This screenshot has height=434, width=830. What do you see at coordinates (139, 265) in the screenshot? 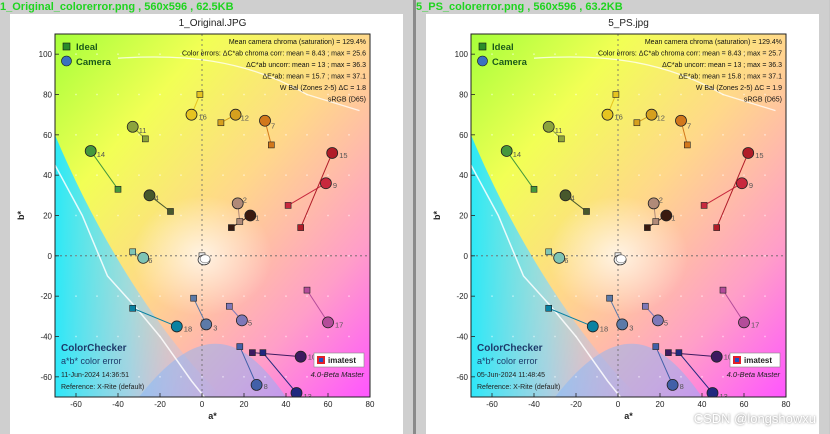
I see `cyan-region` at bounding box center [139, 265].